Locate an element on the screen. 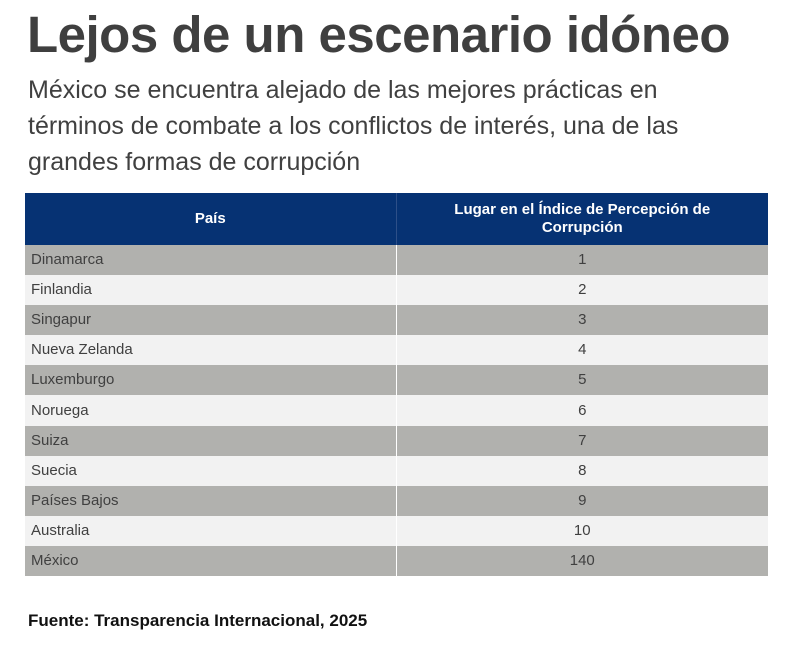 The height and width of the screenshot is (652, 798). table-row: Noruega 6 is located at coordinates (396, 410).